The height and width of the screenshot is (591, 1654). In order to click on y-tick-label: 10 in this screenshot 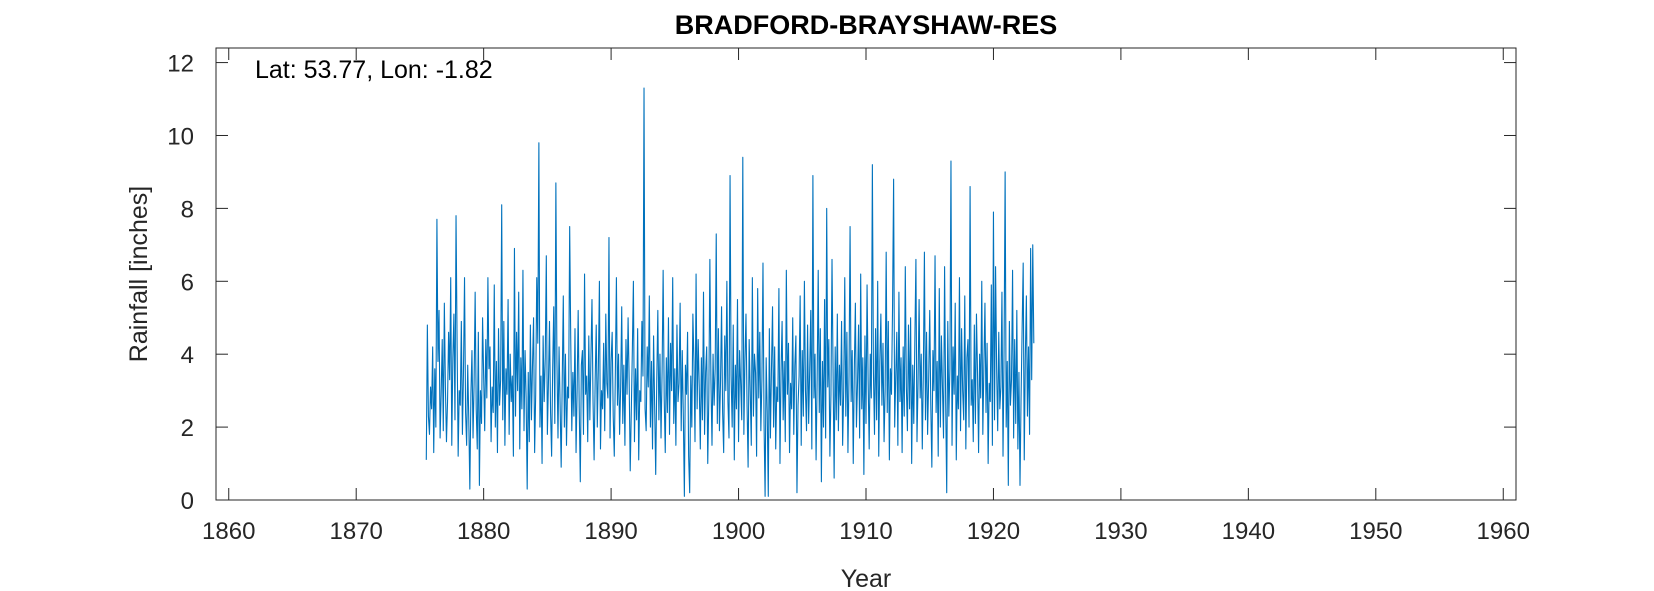, I will do `click(180, 136)`.